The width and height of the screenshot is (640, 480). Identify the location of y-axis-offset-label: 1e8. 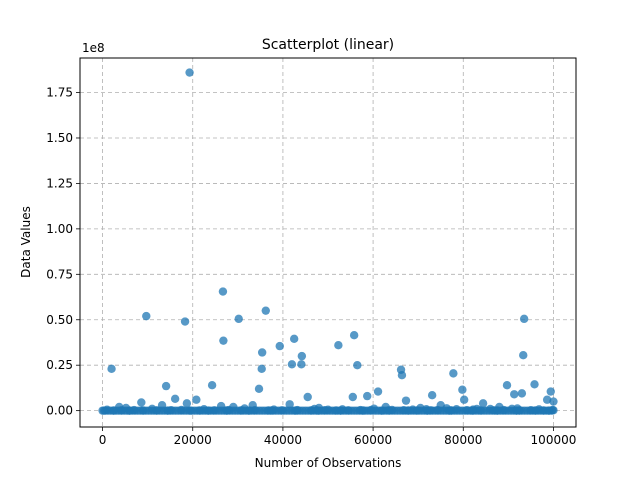
(93, 48).